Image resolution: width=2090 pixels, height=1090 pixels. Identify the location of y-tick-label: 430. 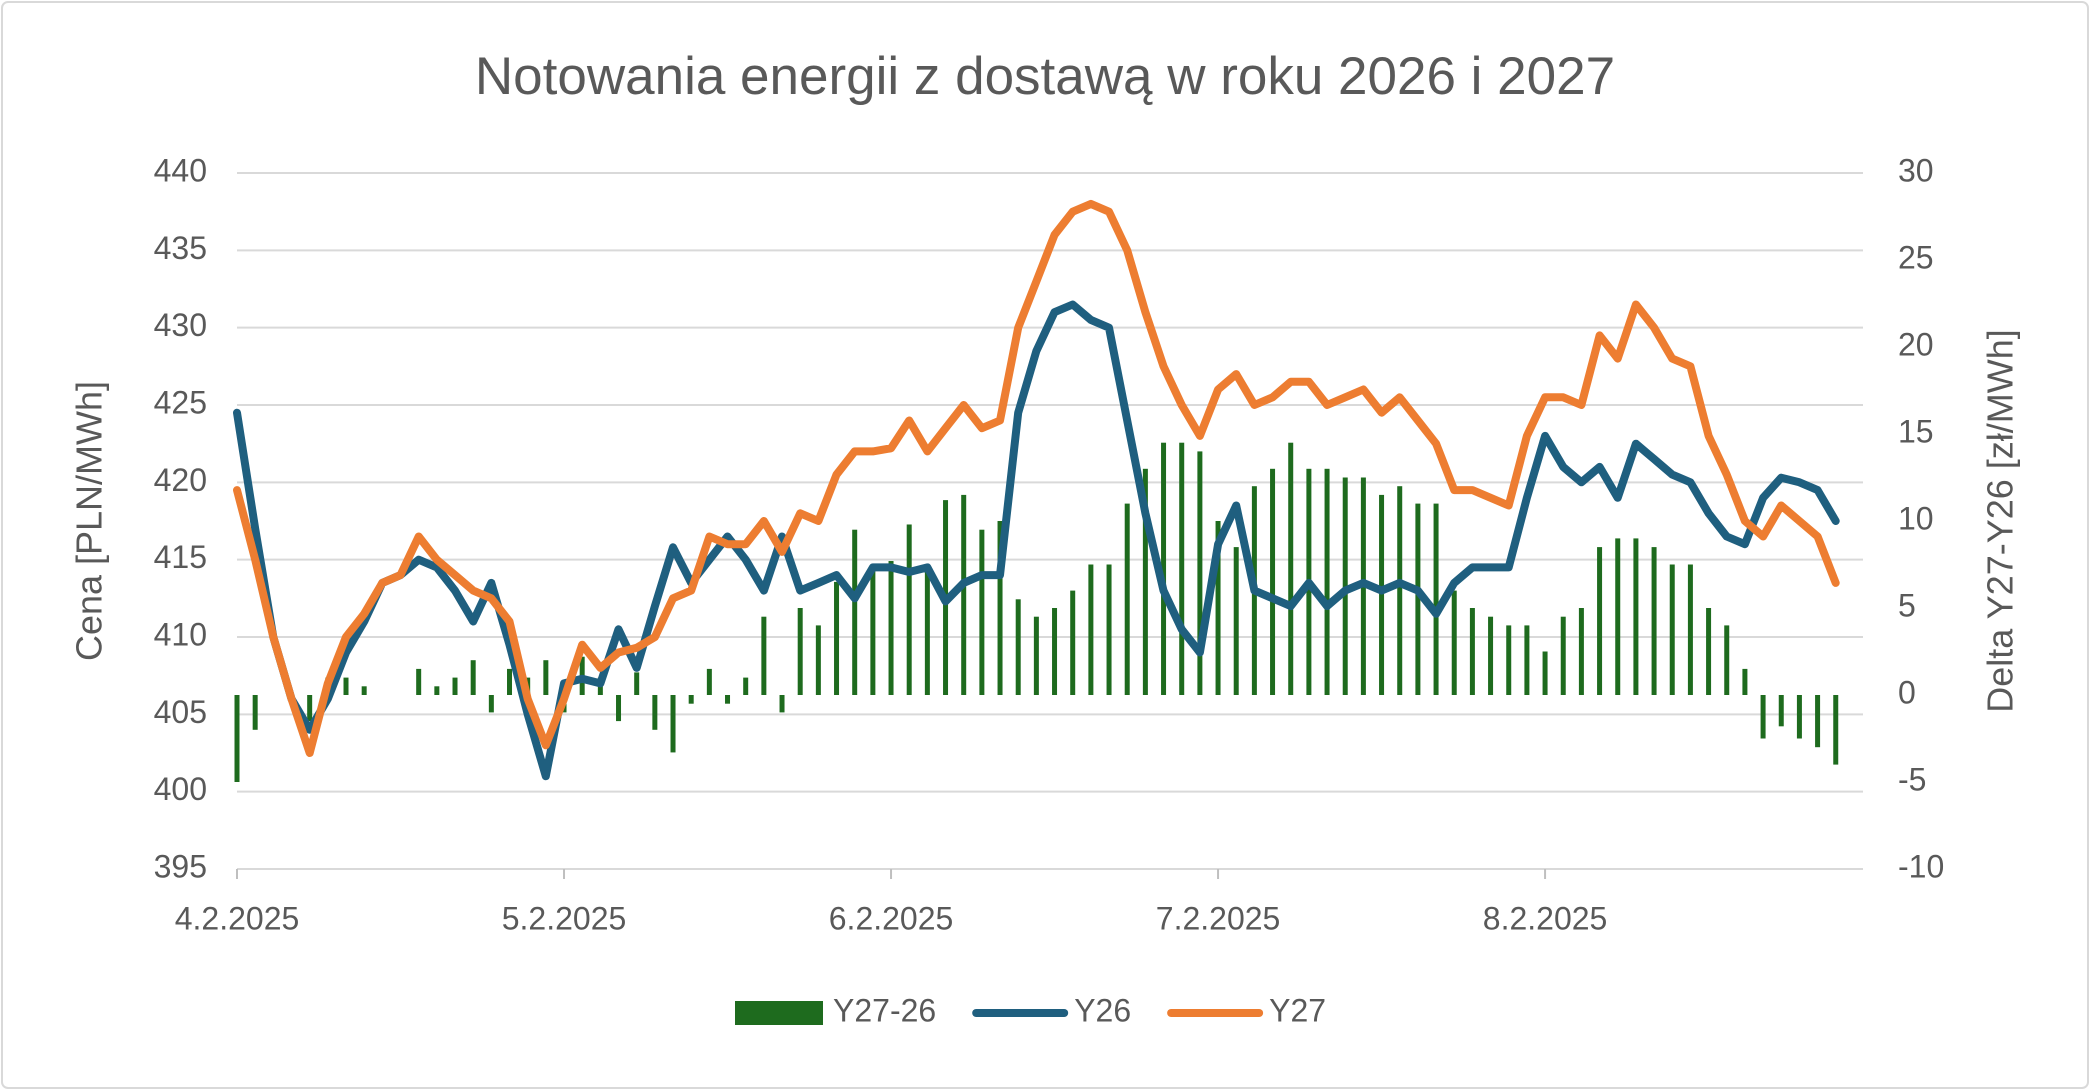
(180, 325).